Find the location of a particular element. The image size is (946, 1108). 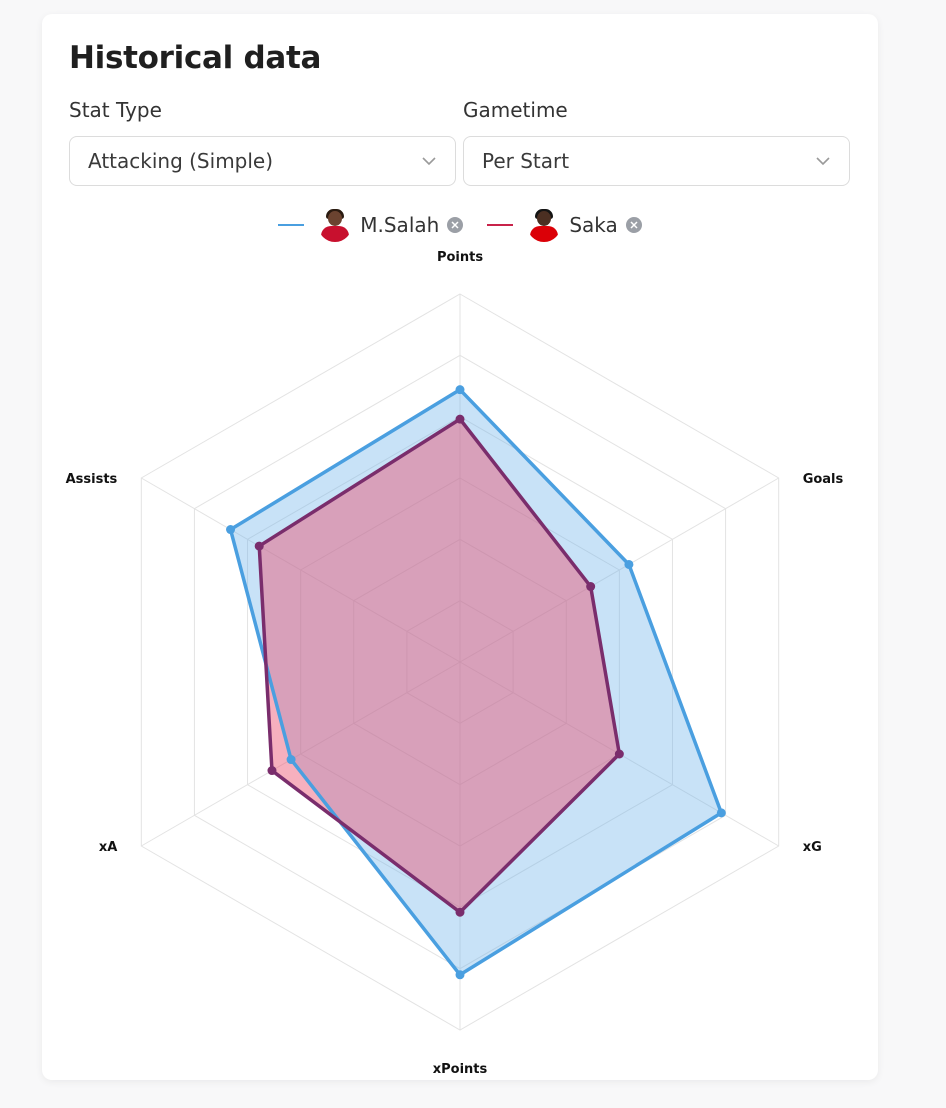

gametime-select: Per Start is located at coordinates (656, 161).